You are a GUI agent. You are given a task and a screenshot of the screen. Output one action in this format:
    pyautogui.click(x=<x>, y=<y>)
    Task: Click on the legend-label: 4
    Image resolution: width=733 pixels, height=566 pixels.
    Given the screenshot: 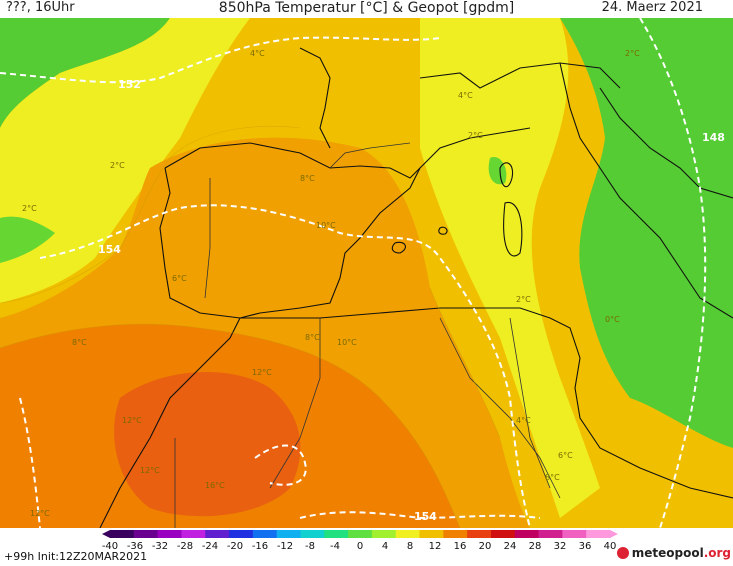 What is the action you would take?
    pyautogui.click(x=385, y=546)
    